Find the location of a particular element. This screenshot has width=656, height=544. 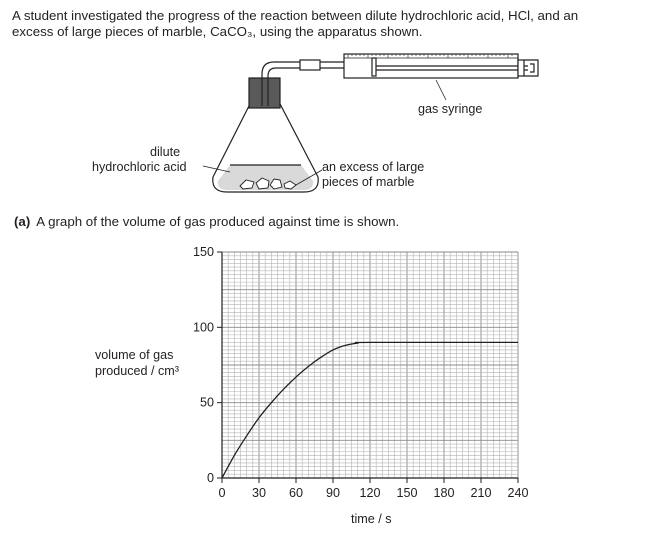

y-axis-label-line1: volume of gas is located at coordinates (134, 355).